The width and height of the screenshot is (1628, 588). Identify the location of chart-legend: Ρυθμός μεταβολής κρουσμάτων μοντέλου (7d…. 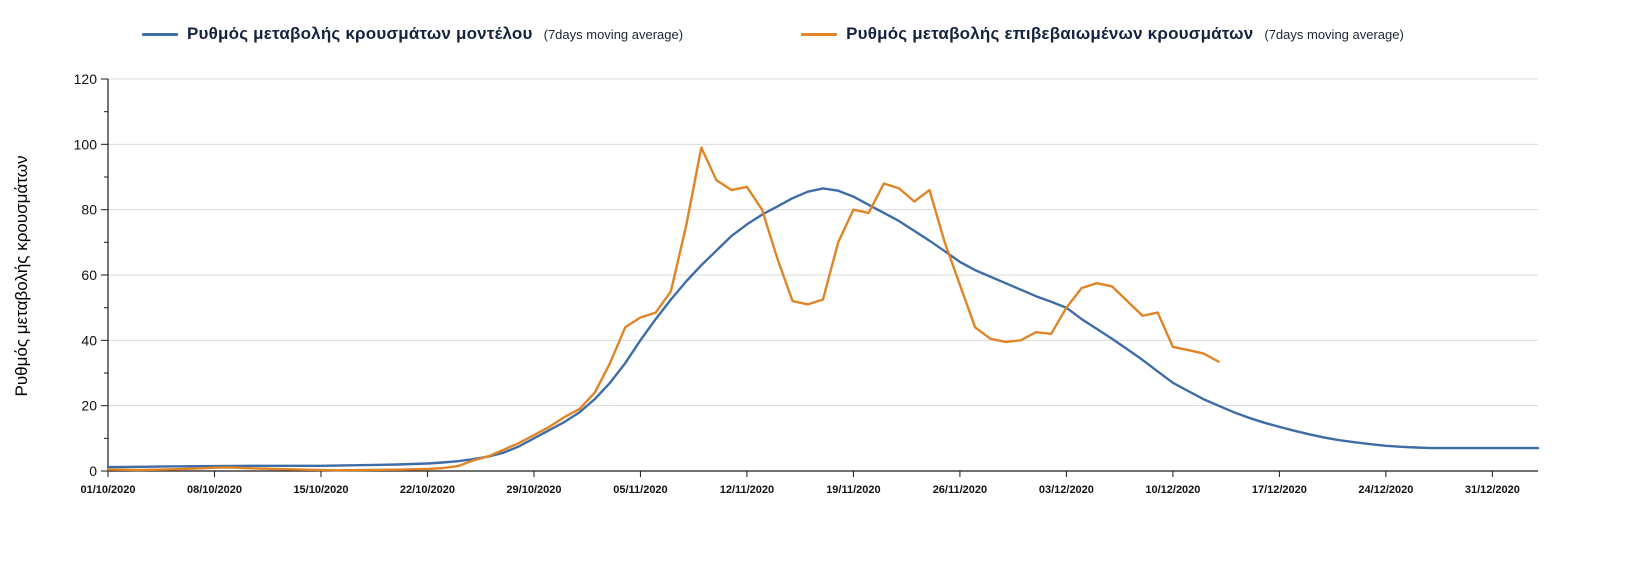
(773, 34).